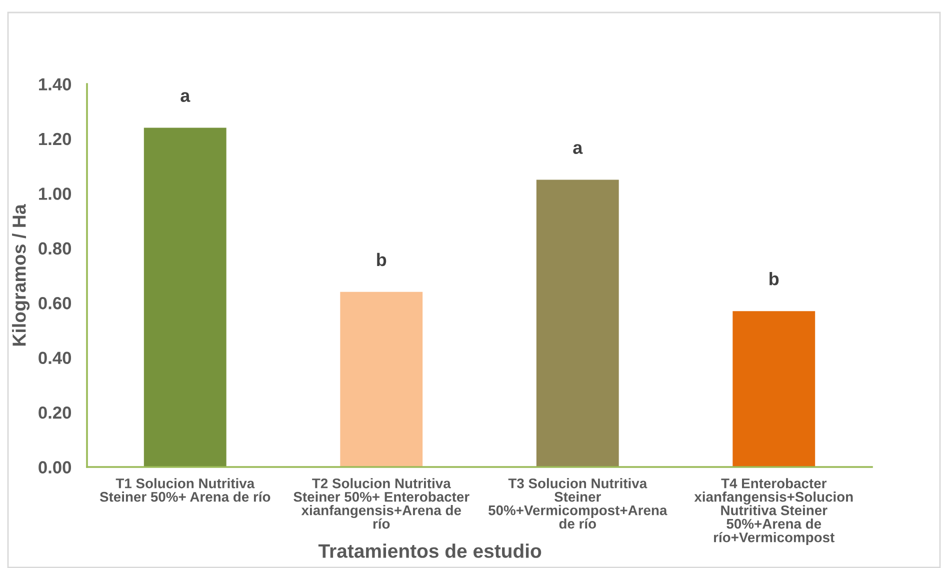 The width and height of the screenshot is (949, 568). Describe the element at coordinates (773, 512) in the screenshot. I see `x-tick-label: T4 Enterobacter xianfangensis+Solucion Nutritiva Steiner 50%+Arena de río+Vermicompost` at that location.